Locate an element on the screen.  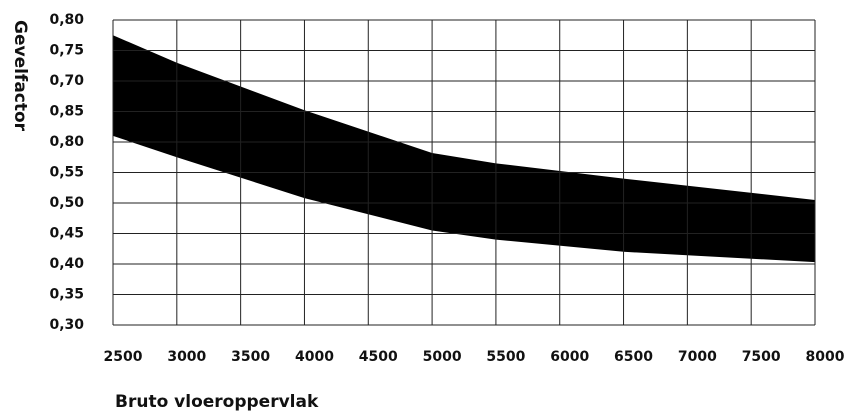
y-tick-label: 0,50 is located at coordinates (66, 203).